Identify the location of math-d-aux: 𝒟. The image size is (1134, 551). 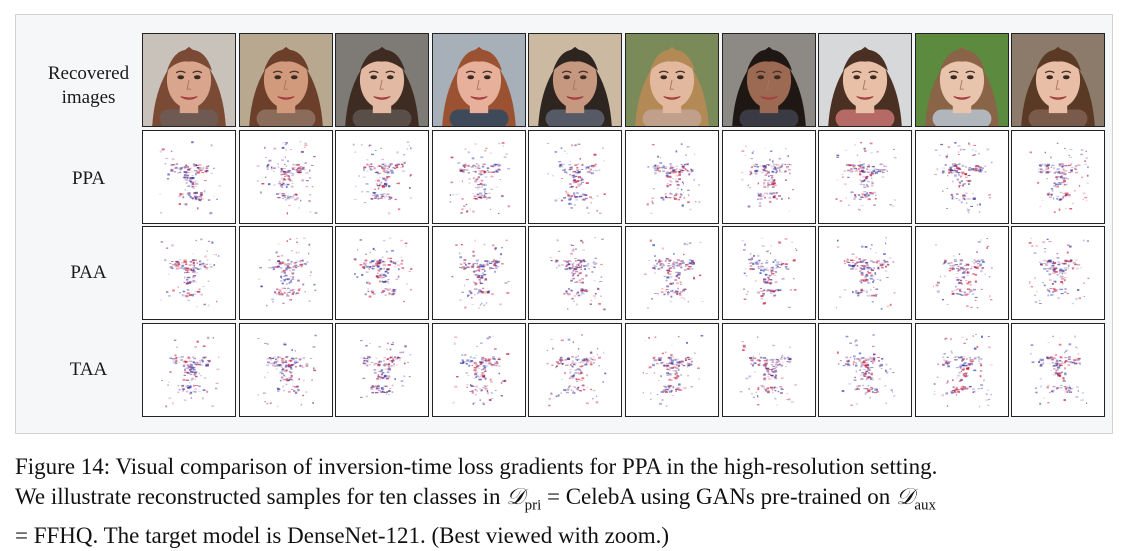
(905, 497).